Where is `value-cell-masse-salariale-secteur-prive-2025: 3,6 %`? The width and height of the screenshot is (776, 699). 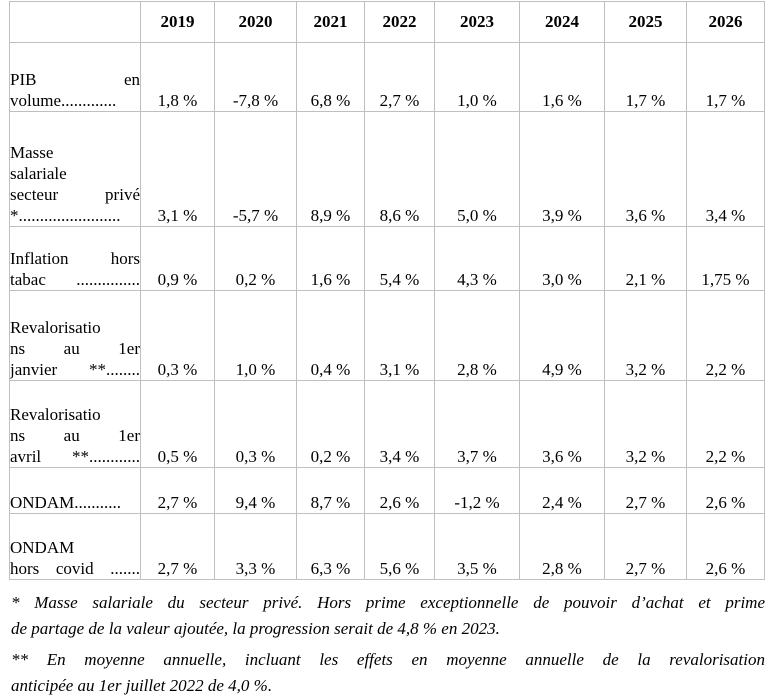 value-cell-masse-salariale-secteur-prive-2025: 3,6 % is located at coordinates (645, 169).